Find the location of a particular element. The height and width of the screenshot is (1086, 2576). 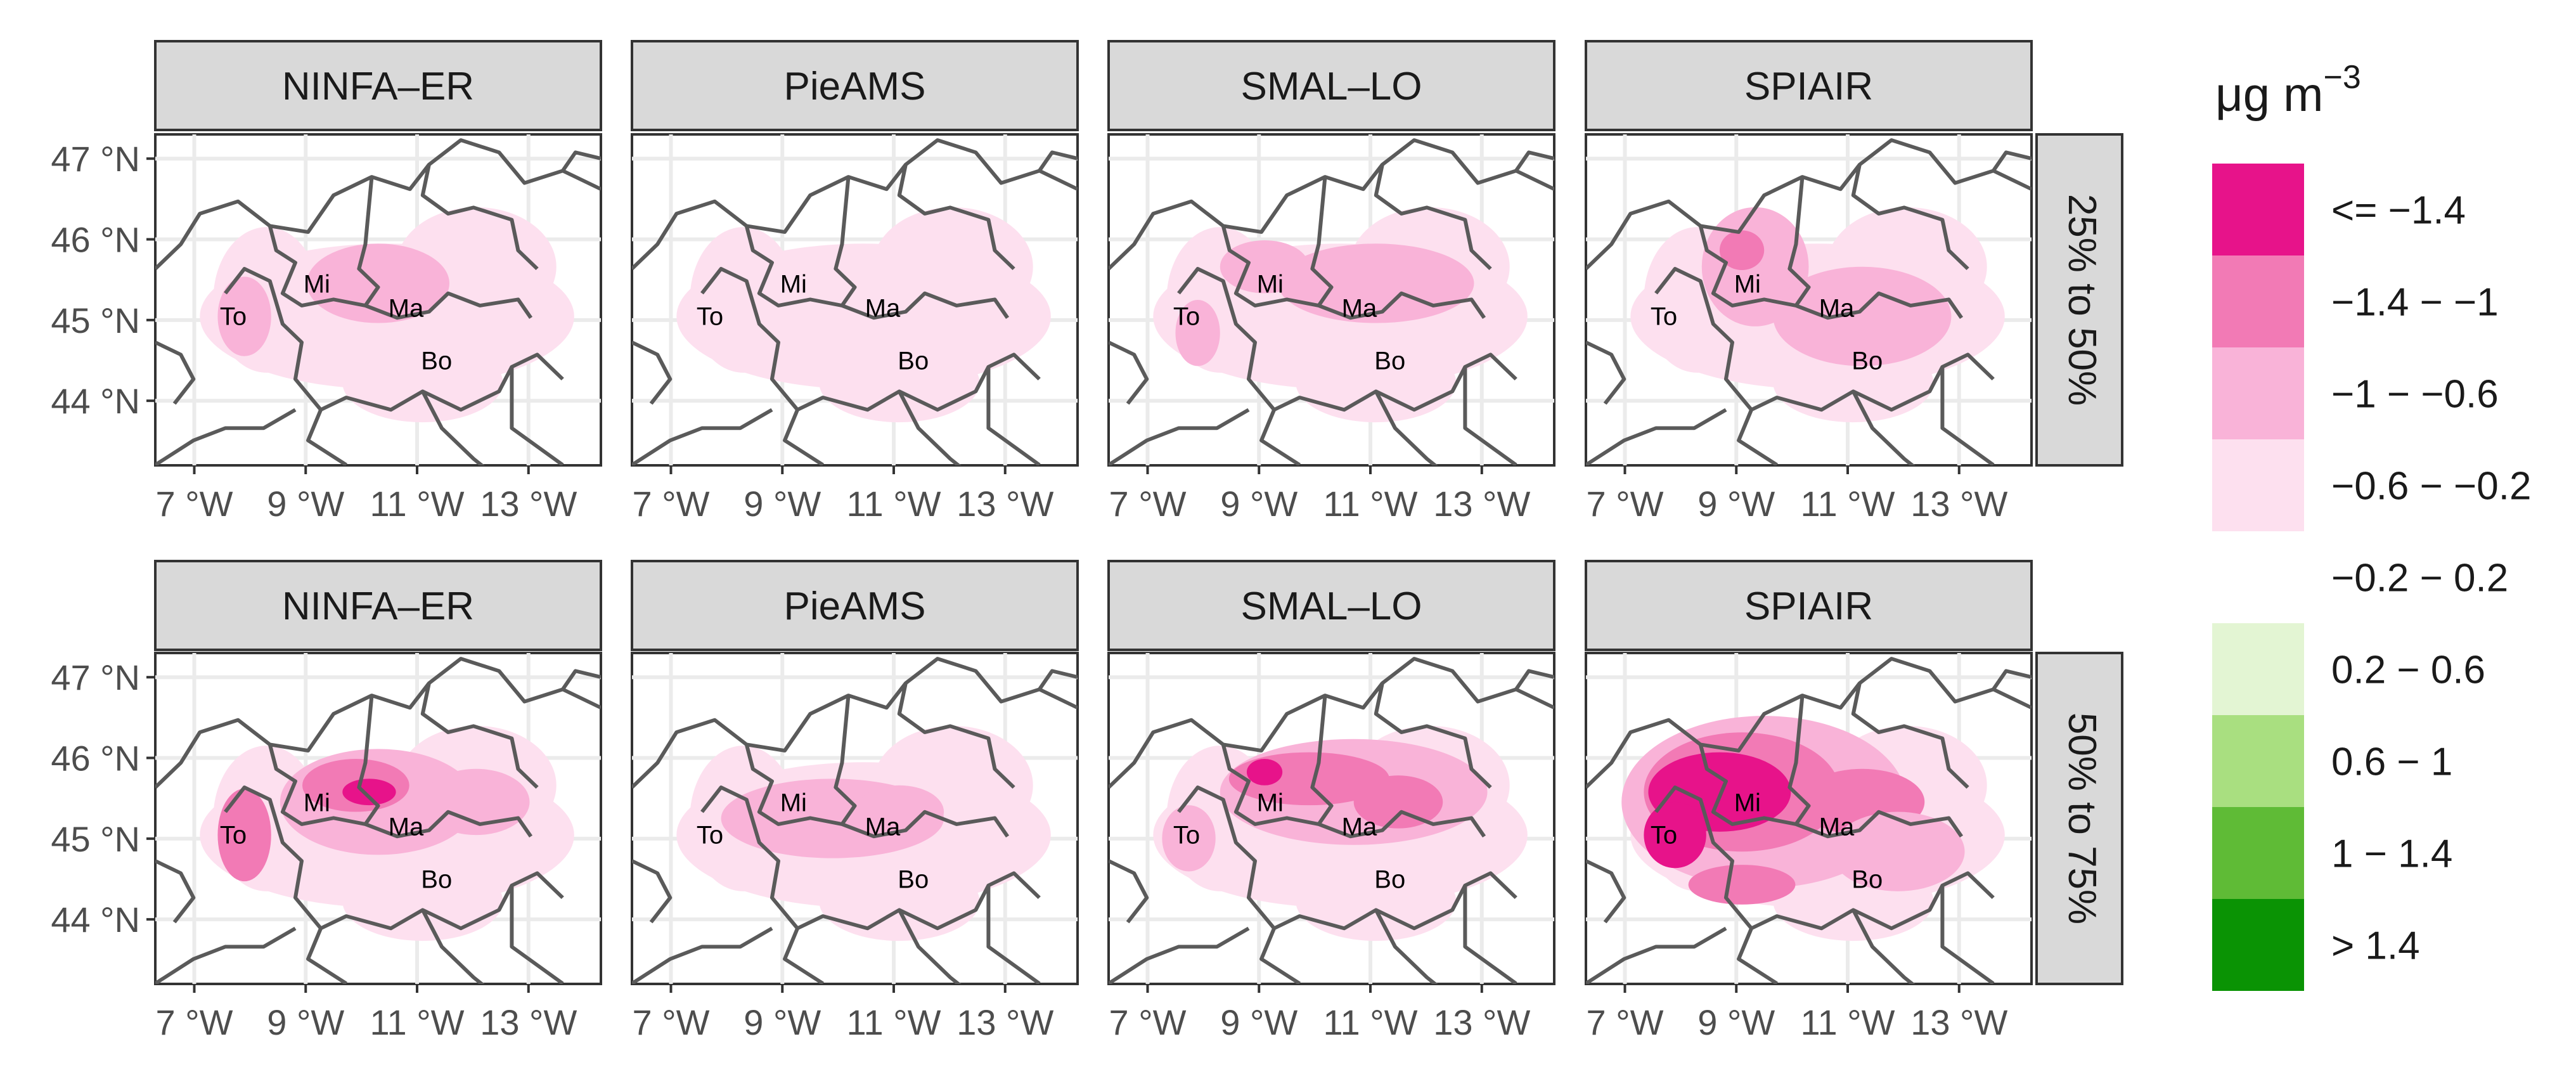

legend-entry-9: > 1.4 is located at coordinates (2316, 945).